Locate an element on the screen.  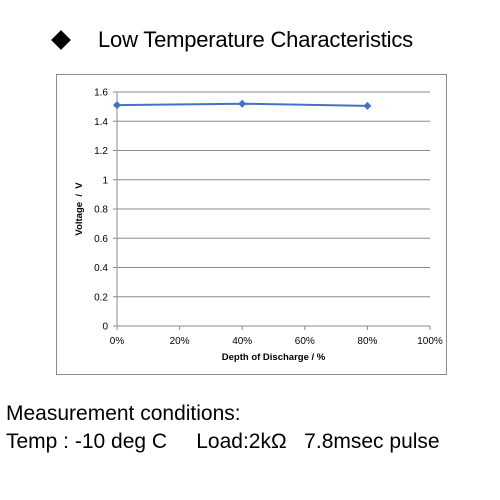
x-tick-label: 80% is located at coordinates (367, 341).